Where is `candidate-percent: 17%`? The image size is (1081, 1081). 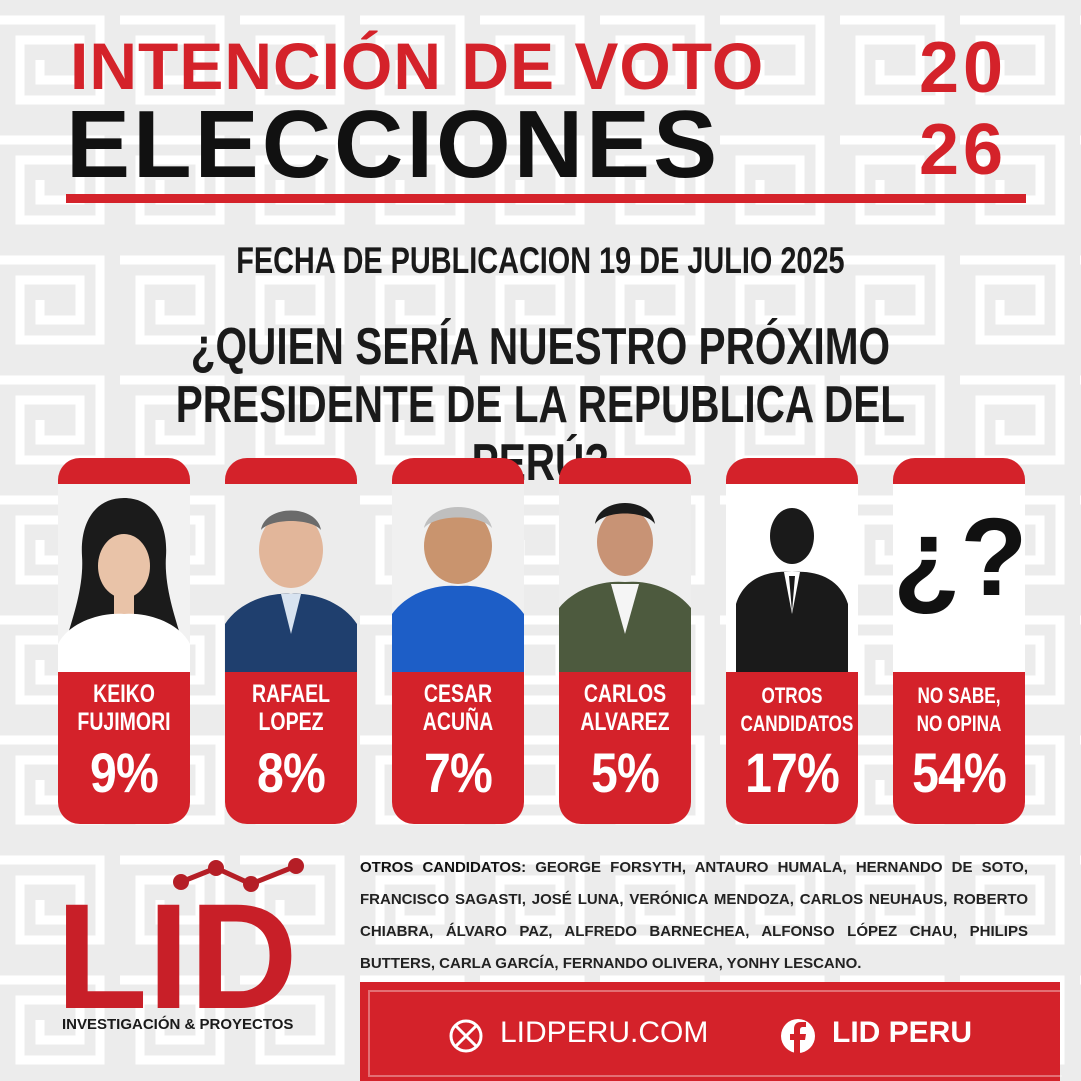
candidate-percent: 17% is located at coordinates (792, 772).